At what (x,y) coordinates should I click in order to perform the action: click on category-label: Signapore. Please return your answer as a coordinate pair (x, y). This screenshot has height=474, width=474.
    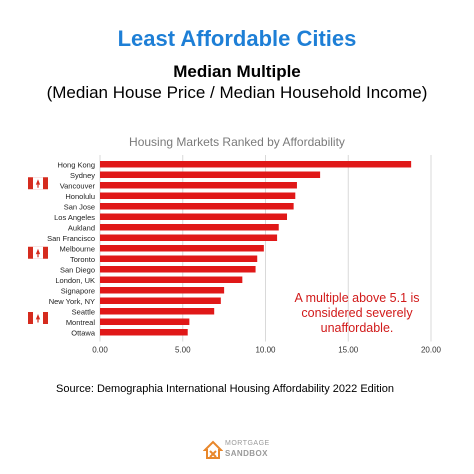
    Looking at the image, I should click on (78, 290).